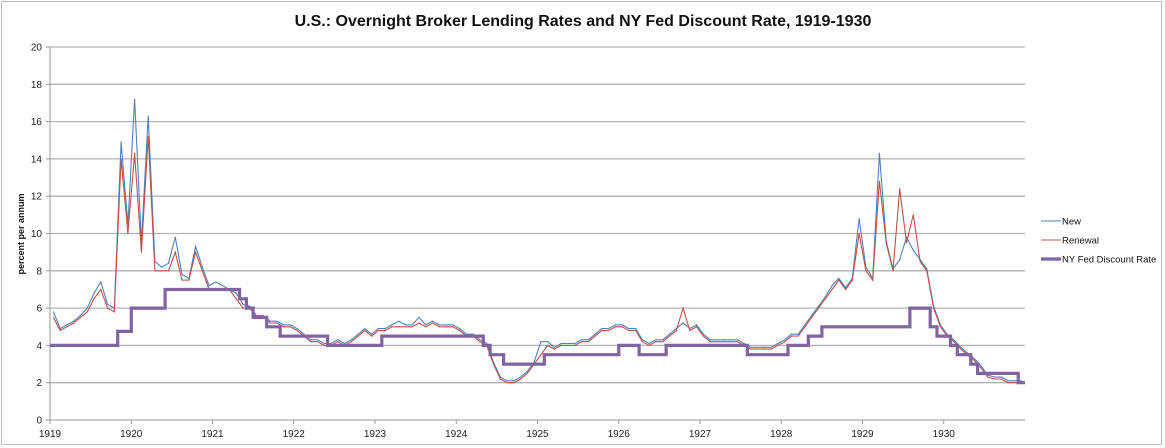 Image resolution: width=1165 pixels, height=448 pixels. I want to click on x-tick-label: 1930, so click(944, 434).